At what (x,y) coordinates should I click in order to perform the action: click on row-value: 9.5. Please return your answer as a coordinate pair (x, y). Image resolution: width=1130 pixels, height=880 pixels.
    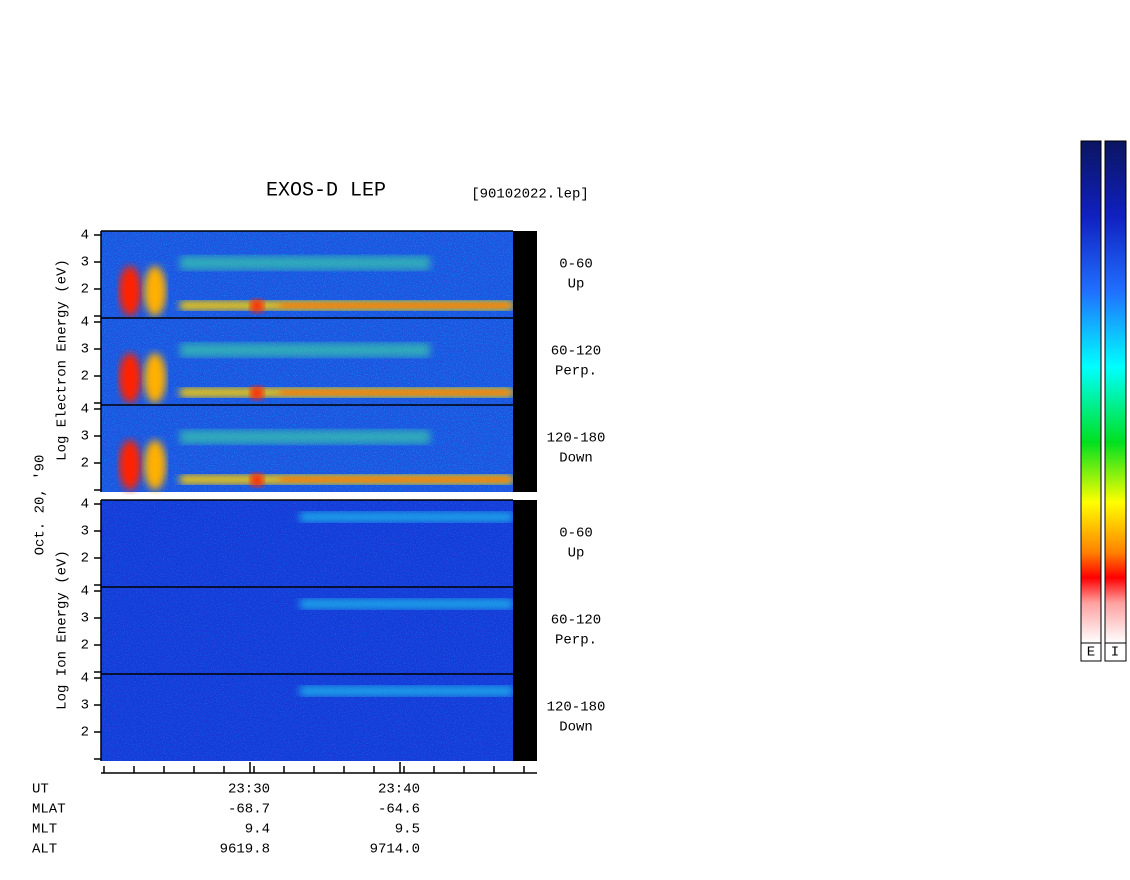
    Looking at the image, I should click on (407, 830).